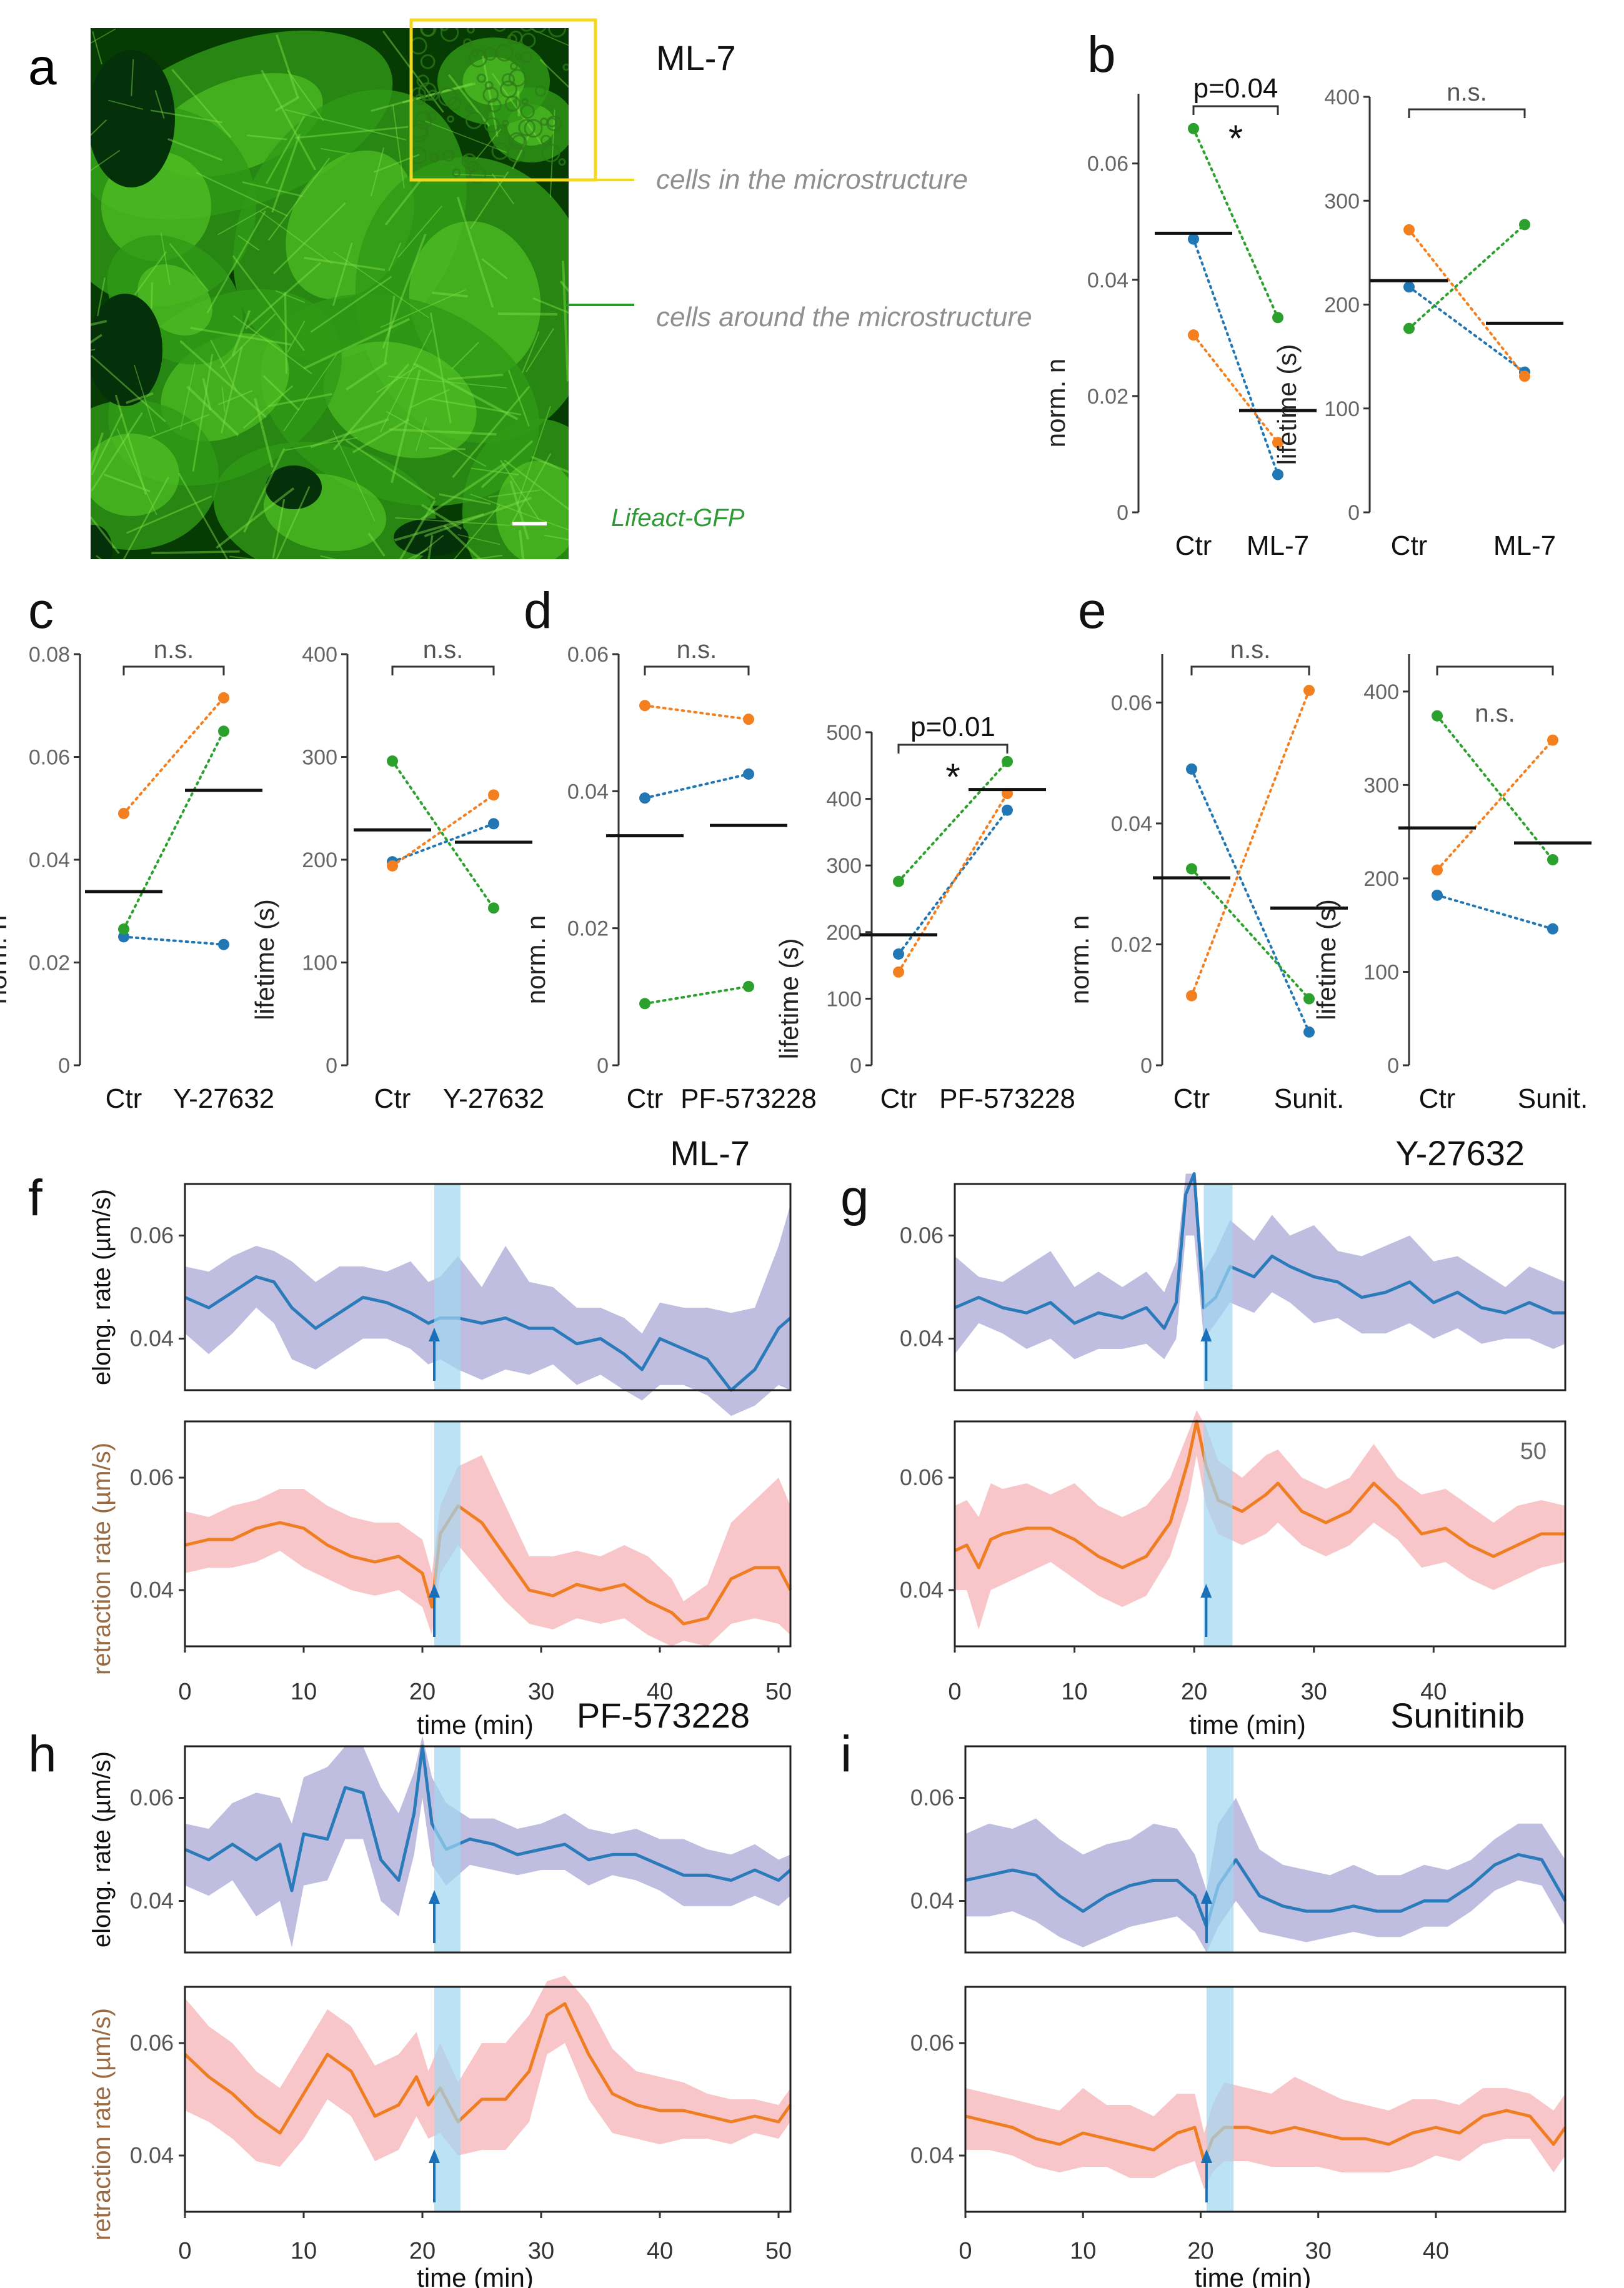 The image size is (1624, 2288). I want to click on roi-box, so click(503, 100).